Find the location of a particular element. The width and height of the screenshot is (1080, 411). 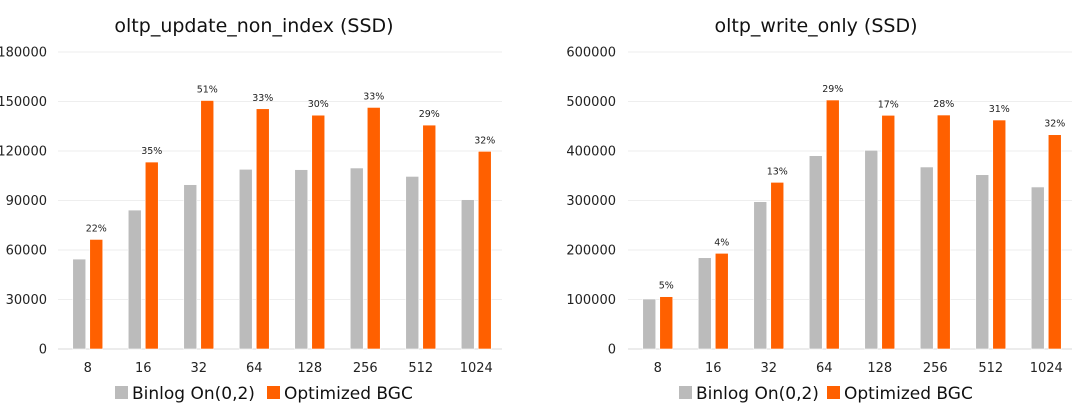

improvement-label: 51% is located at coordinates (207, 90).